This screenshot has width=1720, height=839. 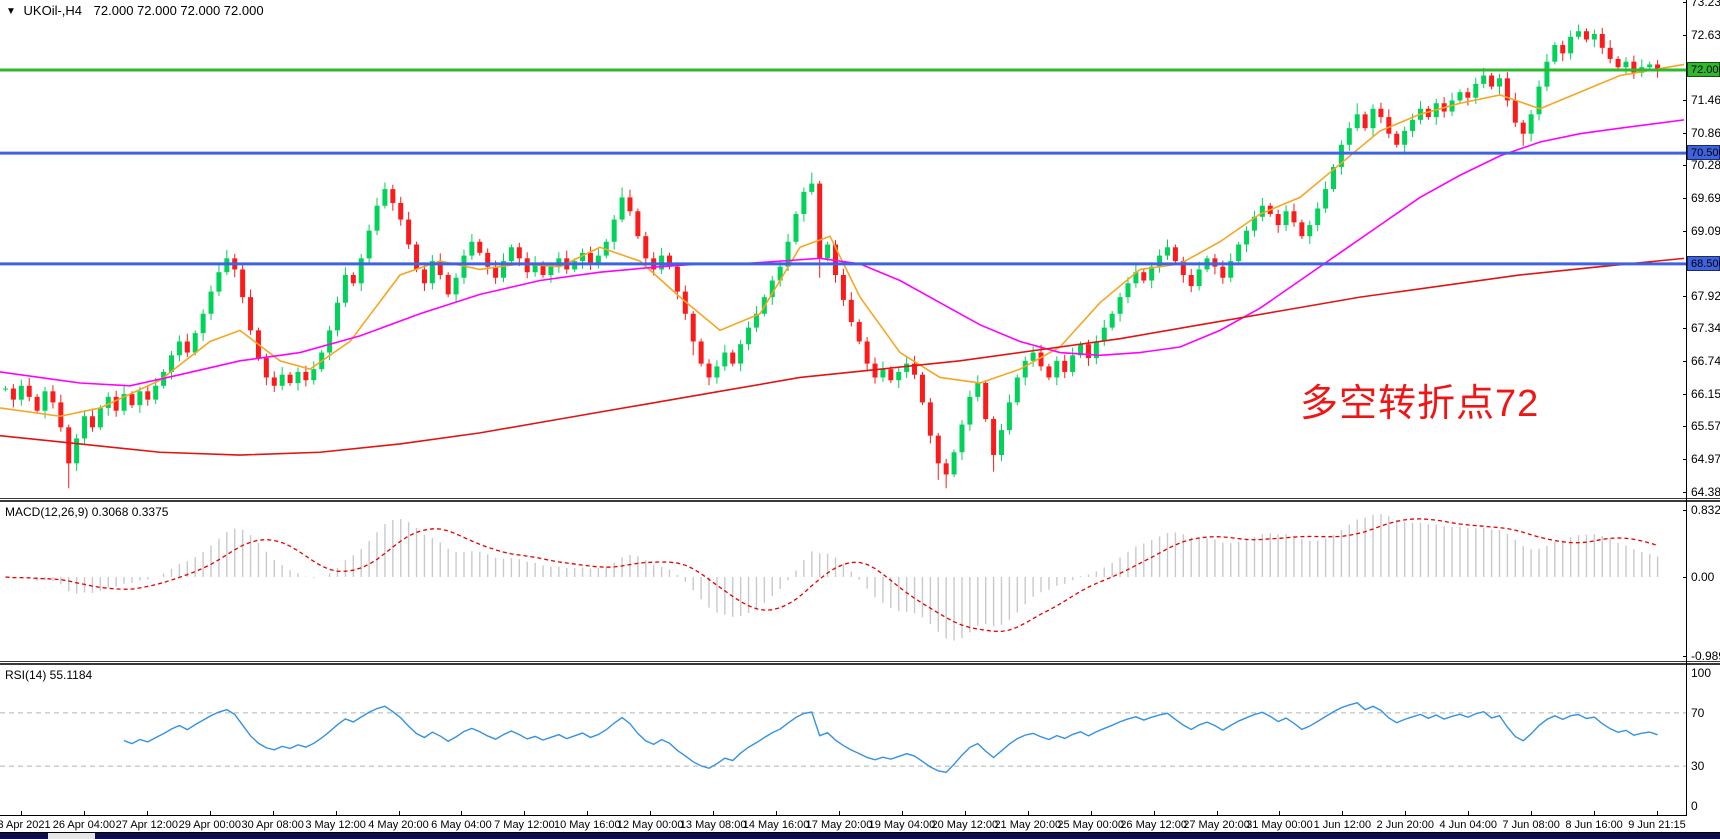 I want to click on time-label: 8 Jun 16:00, so click(x=1594, y=825).